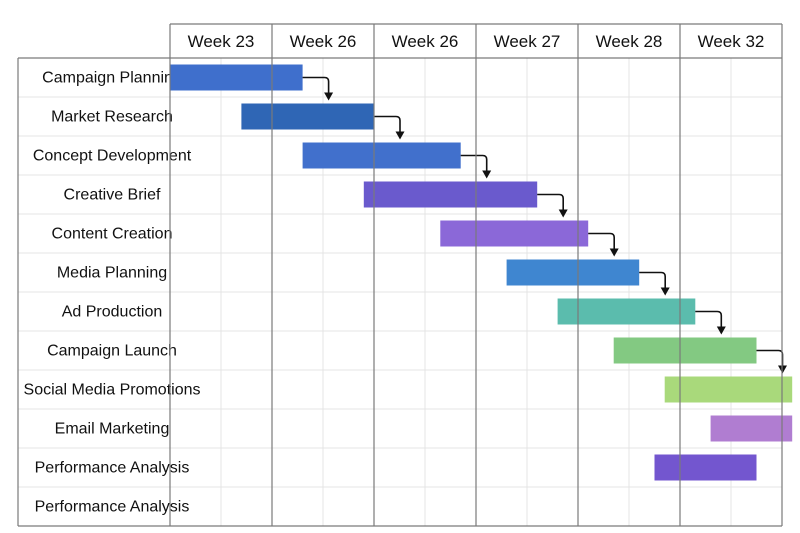 Image resolution: width=800 pixels, height=533 pixels. What do you see at coordinates (112, 195) in the screenshot?
I see `task-label: Creative Brief` at bounding box center [112, 195].